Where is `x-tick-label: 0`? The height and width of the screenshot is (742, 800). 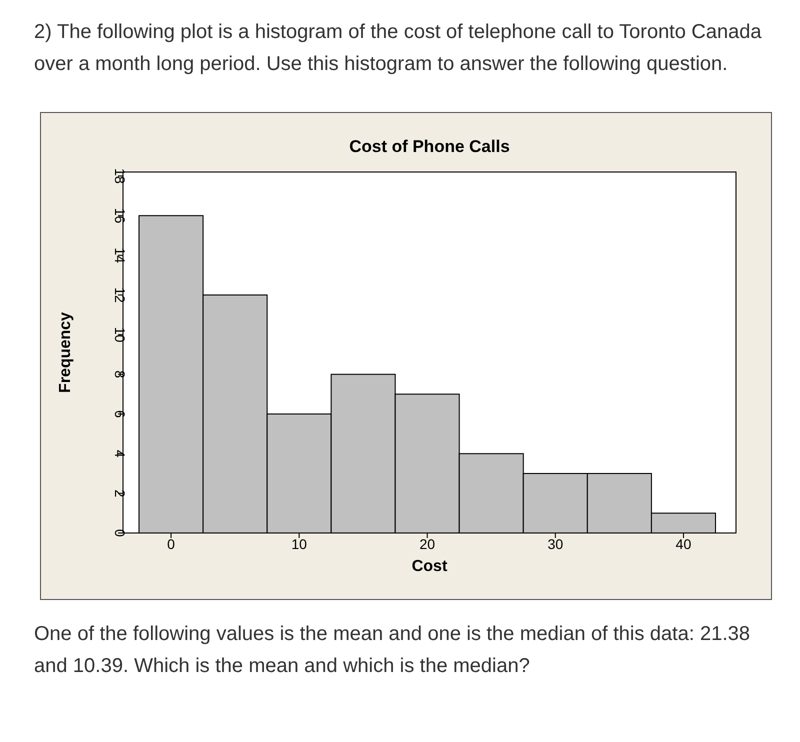 x-tick-label: 0 is located at coordinates (171, 544).